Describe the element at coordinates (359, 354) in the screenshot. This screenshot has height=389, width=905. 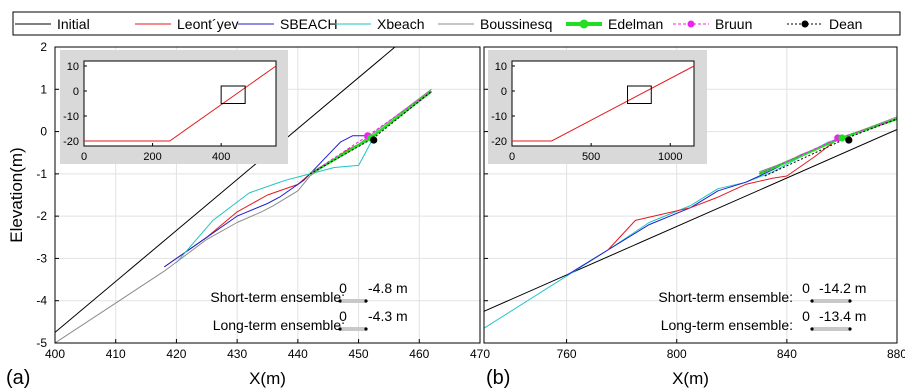
I see `x-tick-label: 450` at that location.